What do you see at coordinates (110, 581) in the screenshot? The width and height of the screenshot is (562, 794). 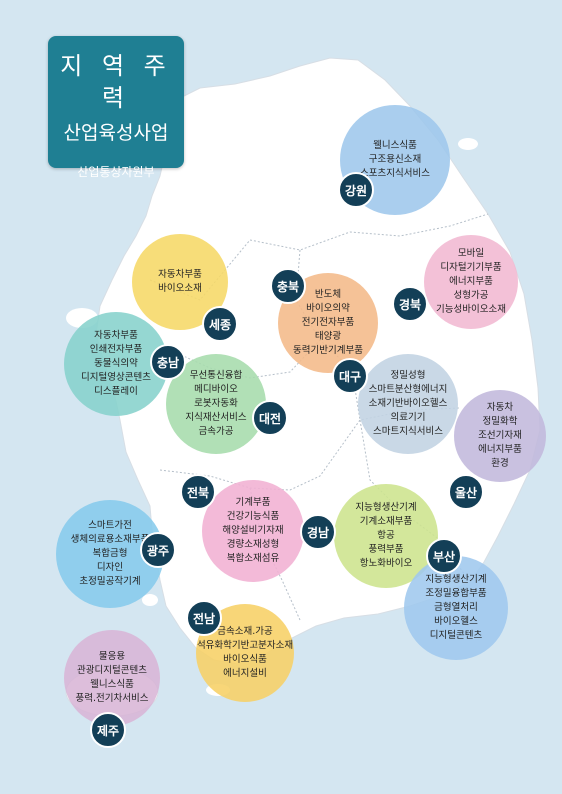 I see `industry-item: 초정밀공작기계` at bounding box center [110, 581].